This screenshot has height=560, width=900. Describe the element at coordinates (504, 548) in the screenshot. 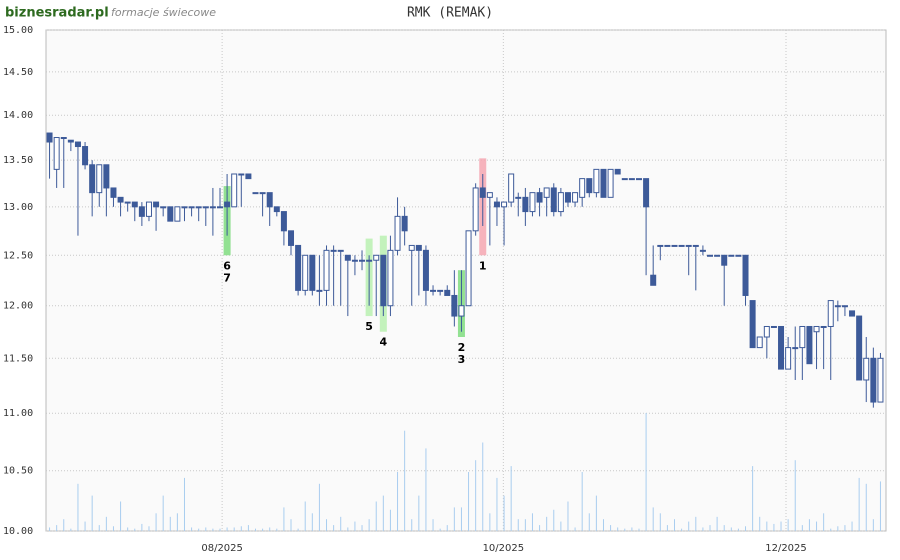

I see `x-tick-label: 10/2025` at that location.